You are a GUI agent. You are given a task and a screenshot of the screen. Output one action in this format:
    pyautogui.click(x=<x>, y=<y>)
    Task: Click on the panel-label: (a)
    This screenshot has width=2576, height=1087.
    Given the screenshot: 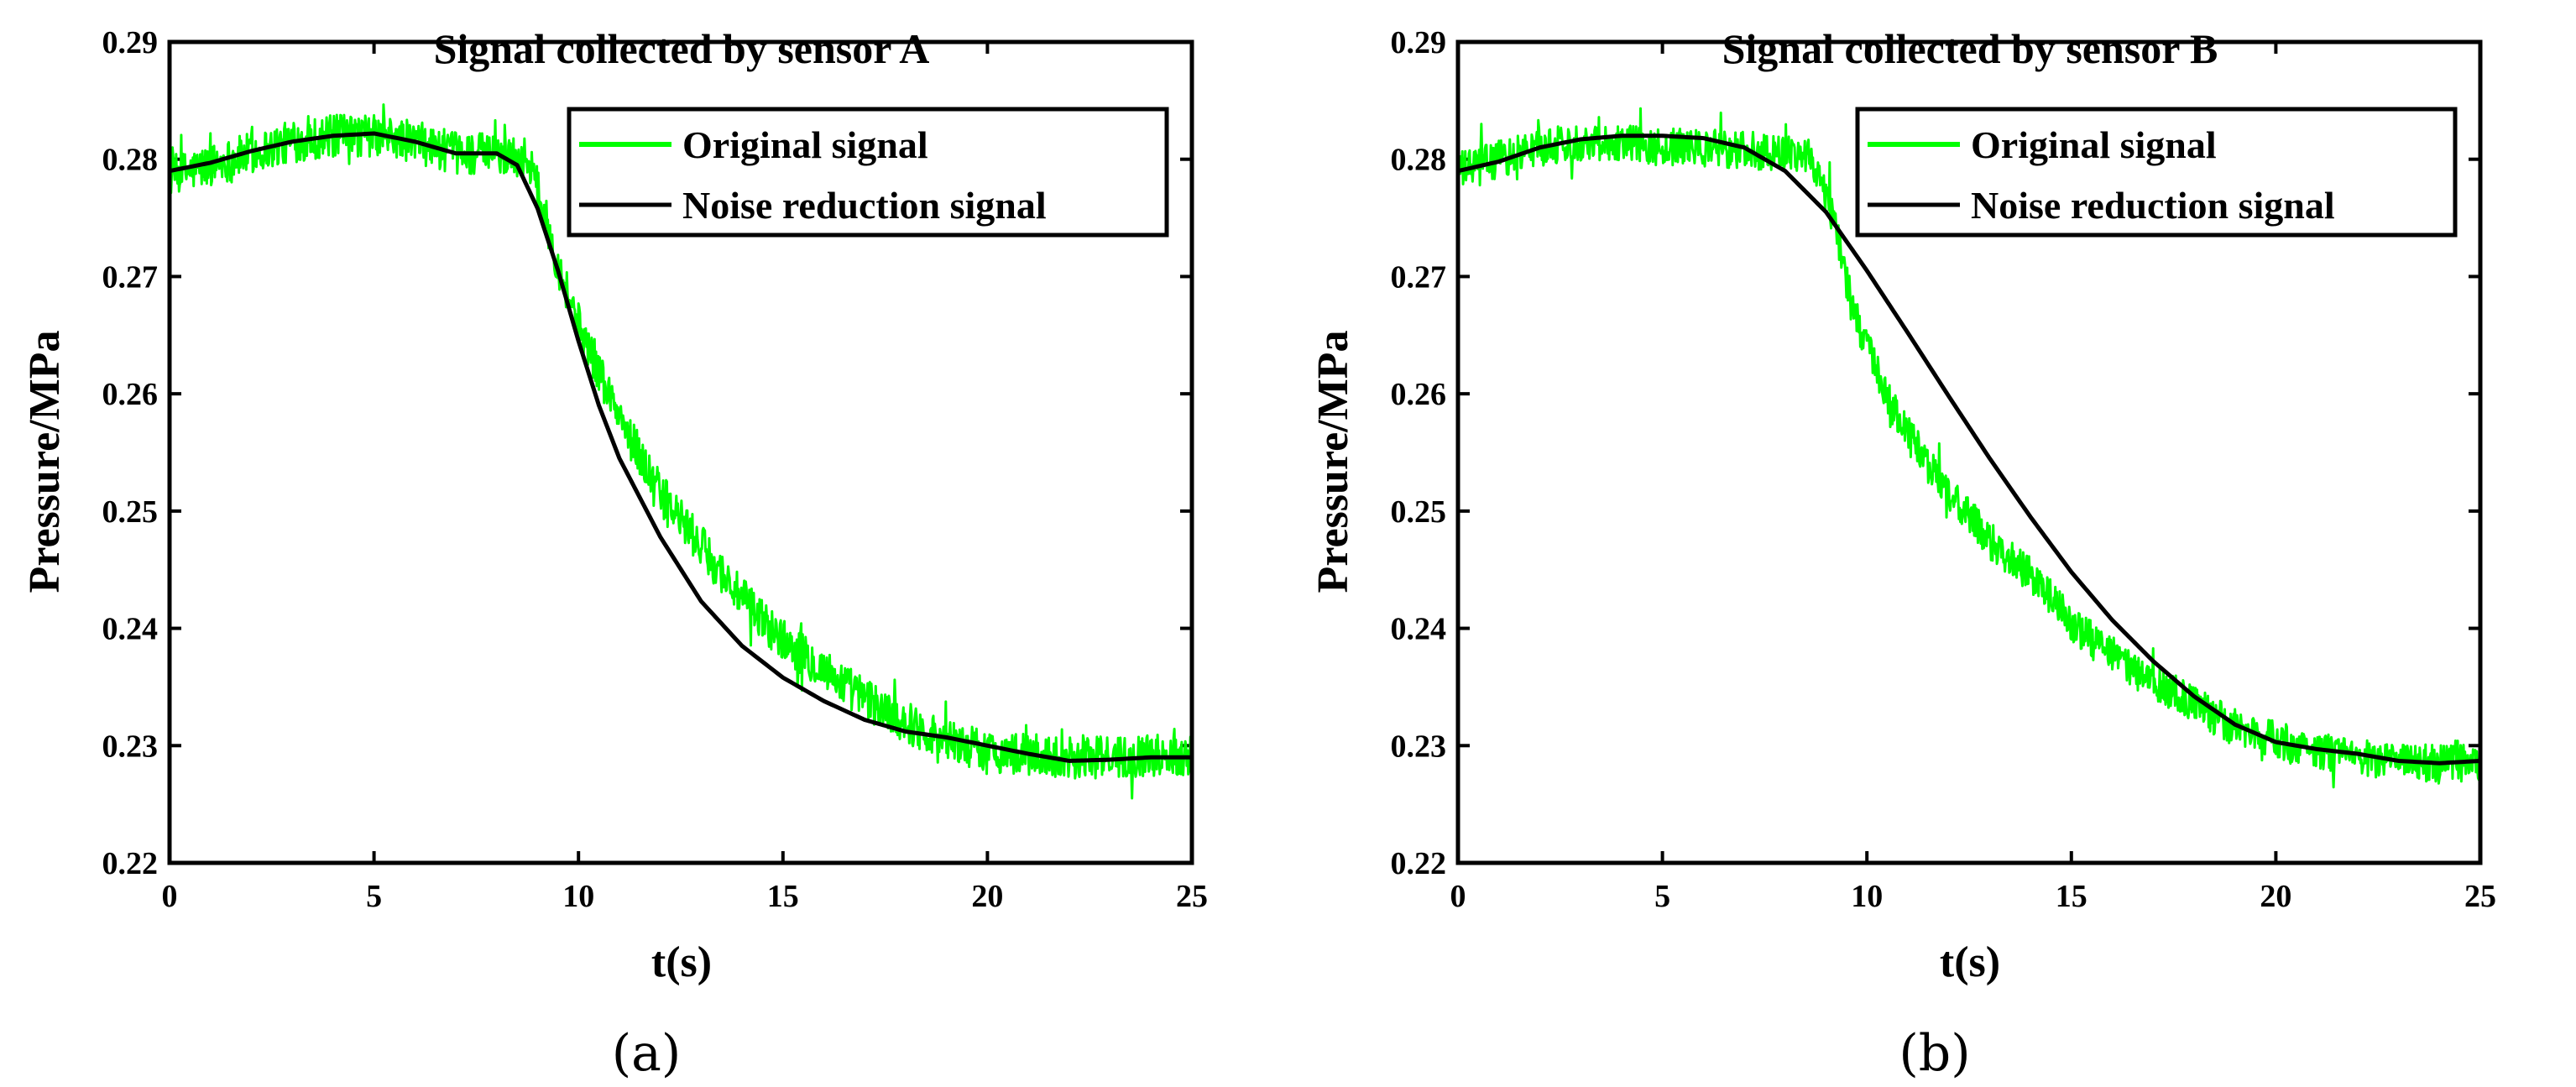 What is the action you would take?
    pyautogui.click(x=647, y=1053)
    